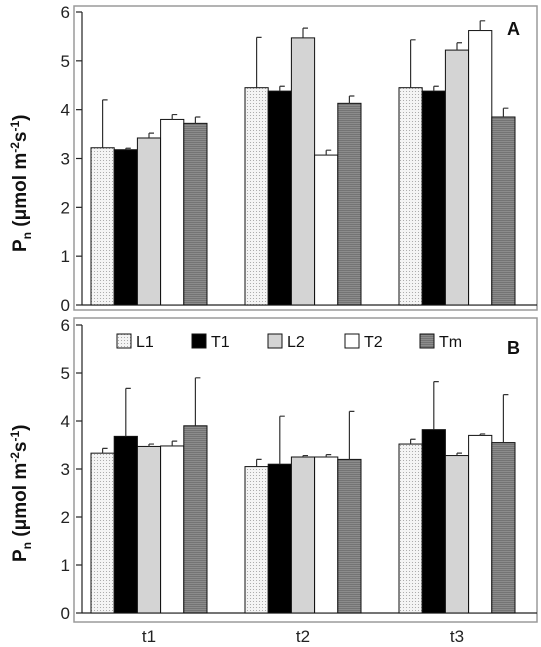  I want to click on legend-label-tm: Tm, so click(450, 342).